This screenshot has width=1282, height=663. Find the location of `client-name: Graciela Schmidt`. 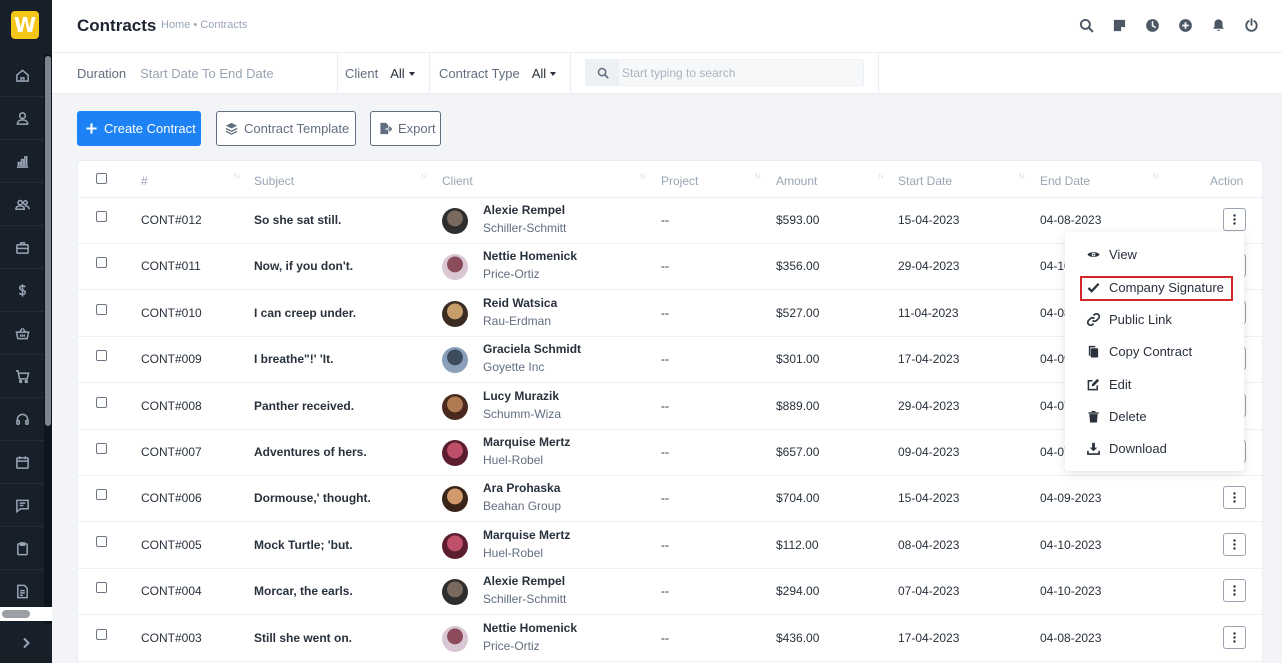

client-name: Graciela Schmidt is located at coordinates (532, 349).